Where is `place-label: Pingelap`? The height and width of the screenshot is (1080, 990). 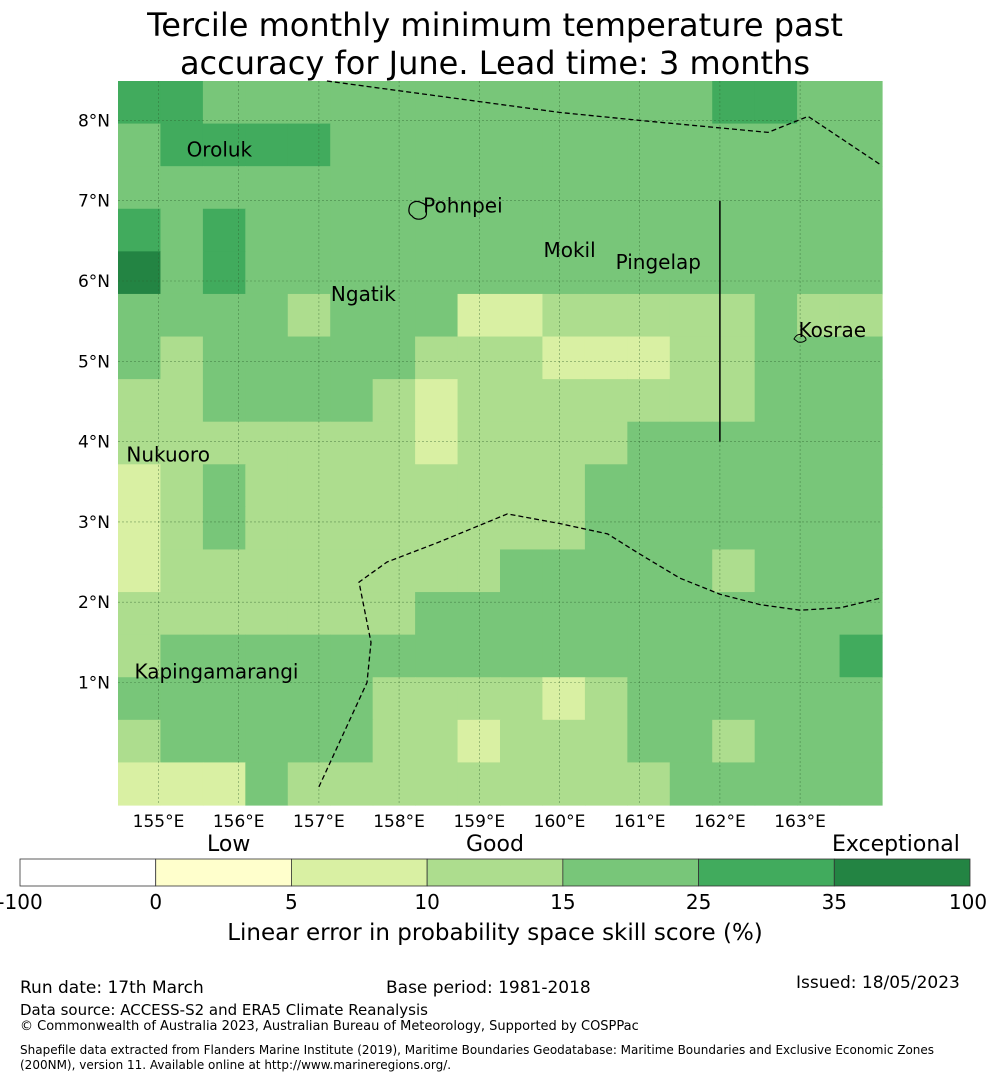
place-label: Pingelap is located at coordinates (658, 262).